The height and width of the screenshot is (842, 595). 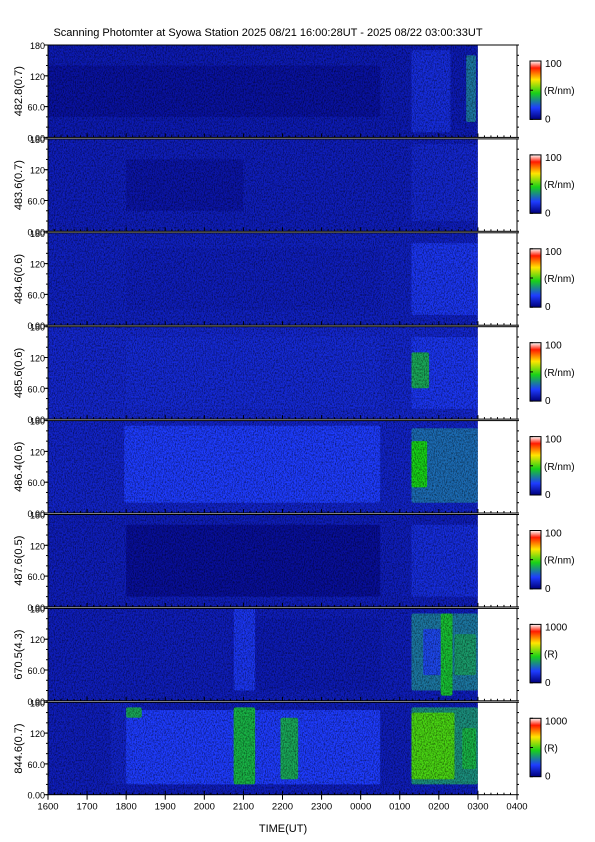 I want to click on panel-1: 0.00 60.0 120 180 482.8(0.7) 100 0 (R/nm), so click(x=294, y=92).